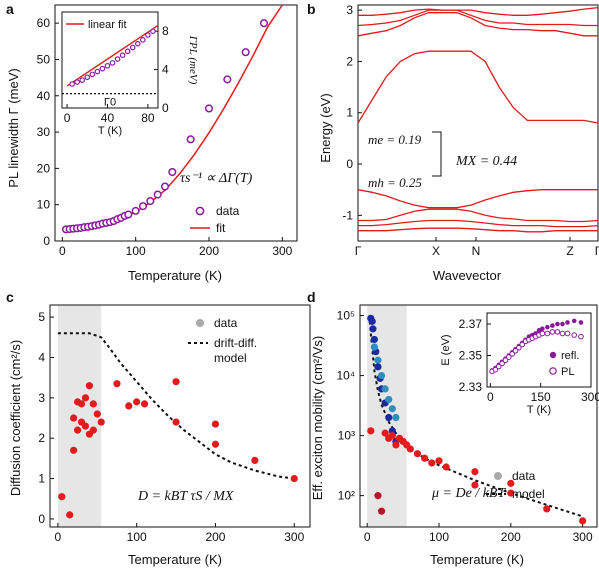  Describe the element at coordinates (215, 537) in the screenshot. I see `panel-c-x-tick-label: 200` at that location.